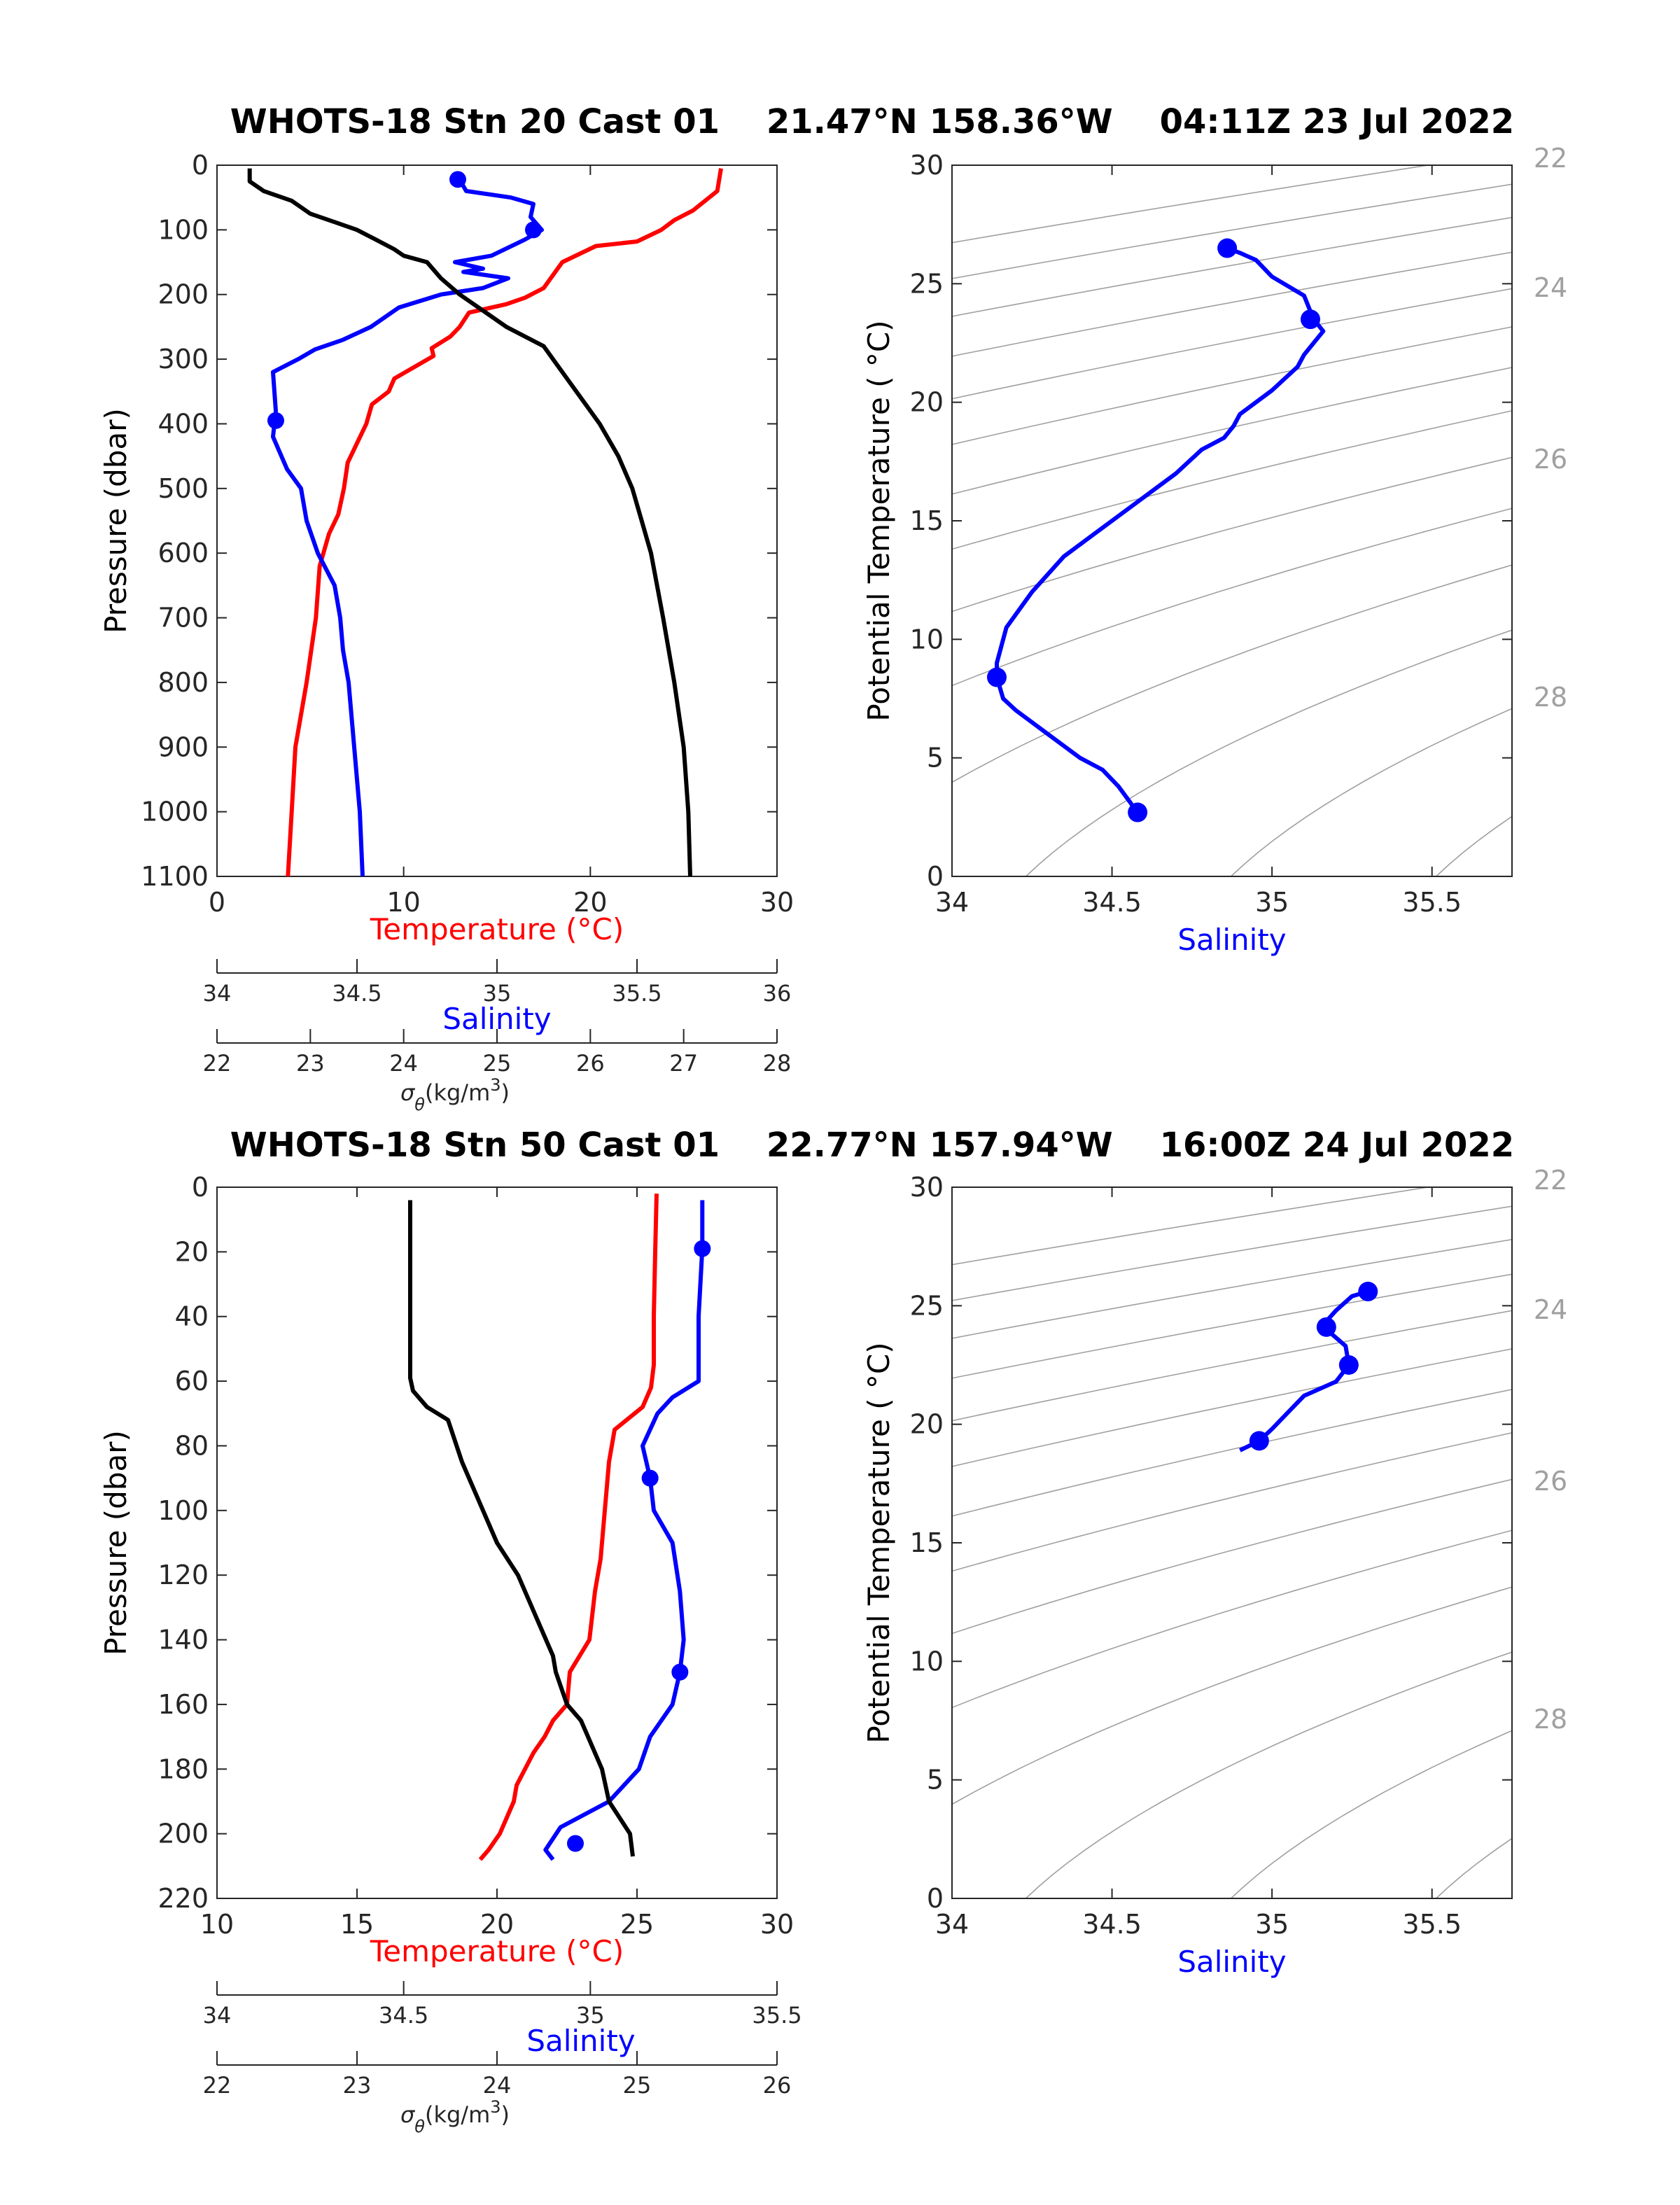 This screenshot has height=2205, width=1680. What do you see at coordinates (637, 1924) in the screenshot?
I see `x-tick-label-temperature: 25` at bounding box center [637, 1924].